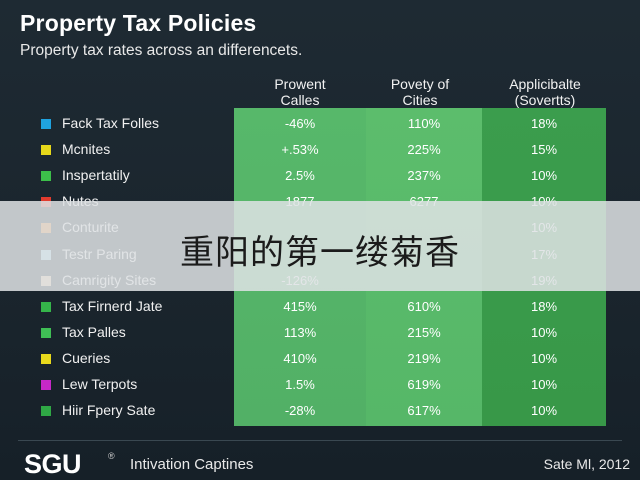 This screenshot has height=480, width=640. I want to click on column-header-3: Applicibalte (Sovertts), so click(545, 92).